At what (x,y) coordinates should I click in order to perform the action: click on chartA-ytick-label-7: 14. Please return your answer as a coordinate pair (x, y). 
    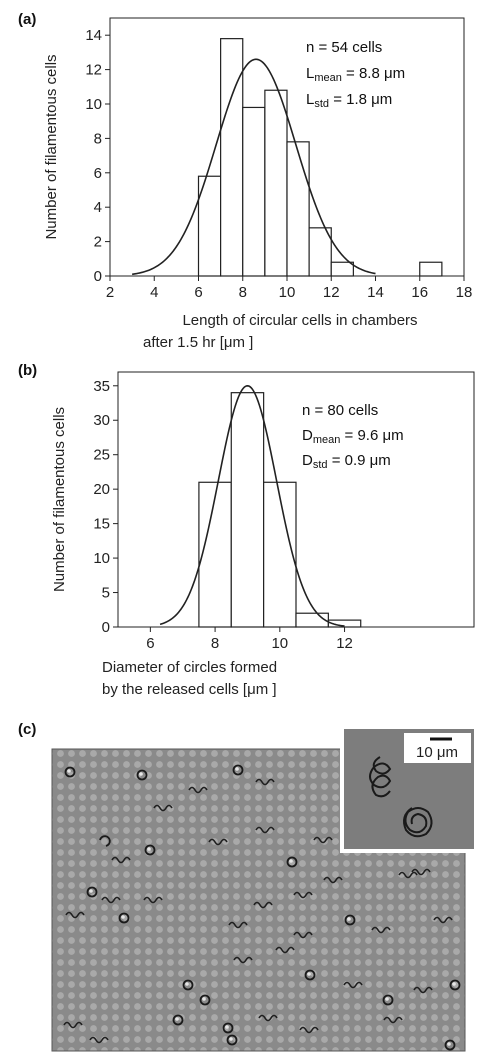
    Looking at the image, I should click on (93, 35).